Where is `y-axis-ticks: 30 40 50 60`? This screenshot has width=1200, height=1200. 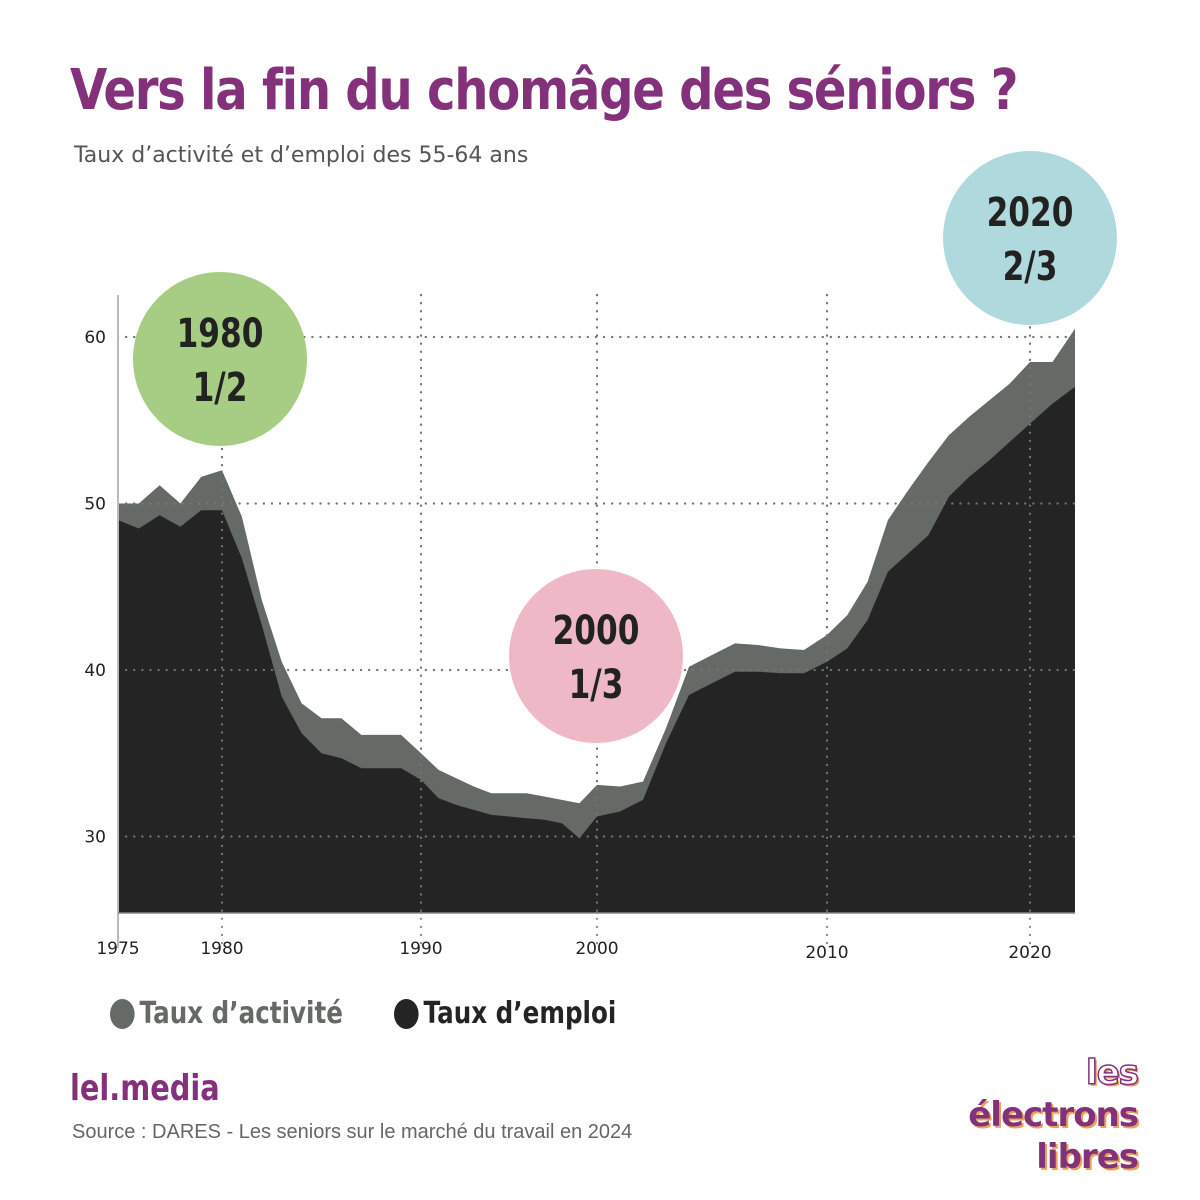 y-axis-ticks: 30 40 50 60 is located at coordinates (95, 588).